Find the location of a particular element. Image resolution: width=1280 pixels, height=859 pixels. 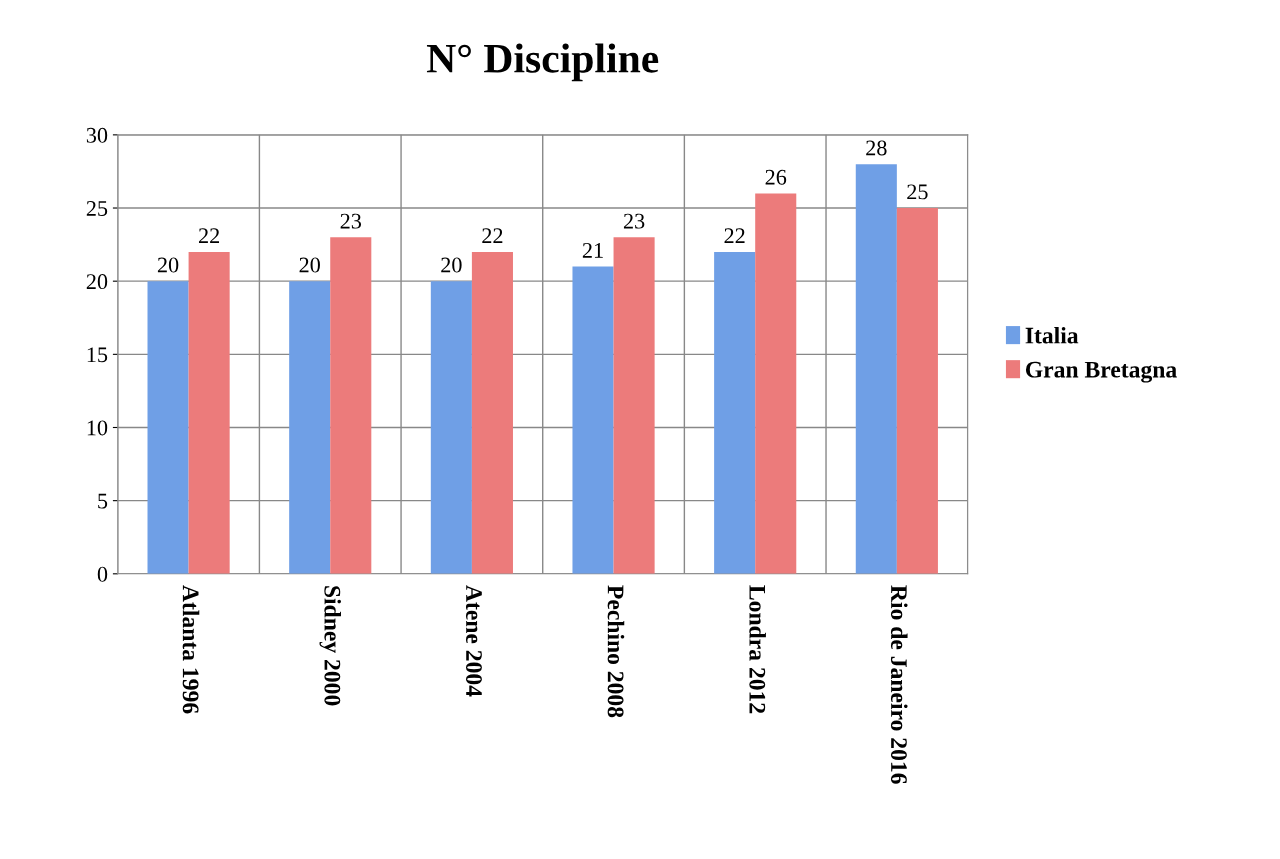

x-tick-label: Pechino 2008 is located at coordinates (616, 651).